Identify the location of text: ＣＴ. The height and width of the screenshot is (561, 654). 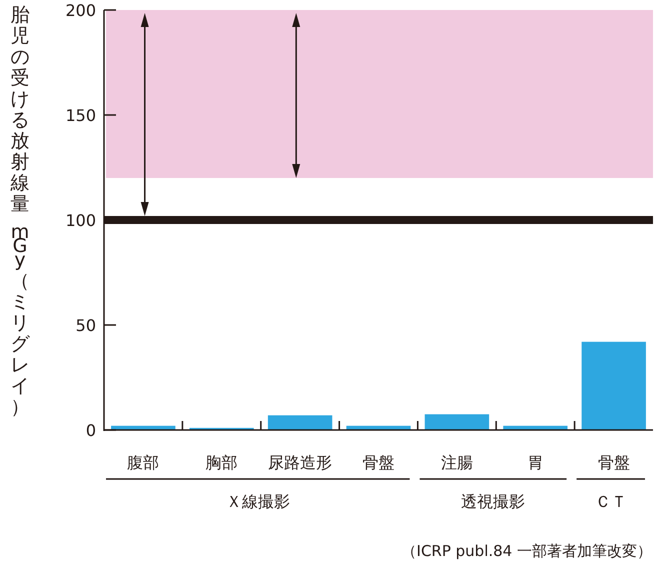
(610, 501).